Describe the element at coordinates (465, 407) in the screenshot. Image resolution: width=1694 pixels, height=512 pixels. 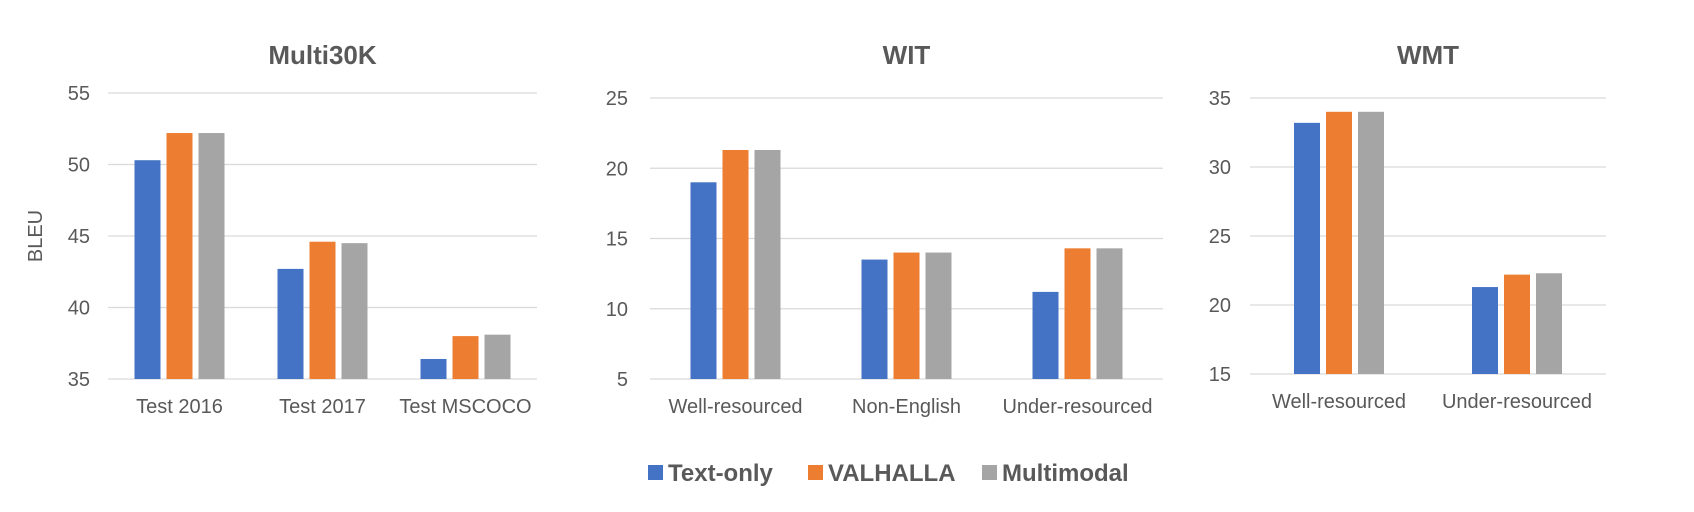
I see `x-tick-label: Test MSCOCO` at that location.